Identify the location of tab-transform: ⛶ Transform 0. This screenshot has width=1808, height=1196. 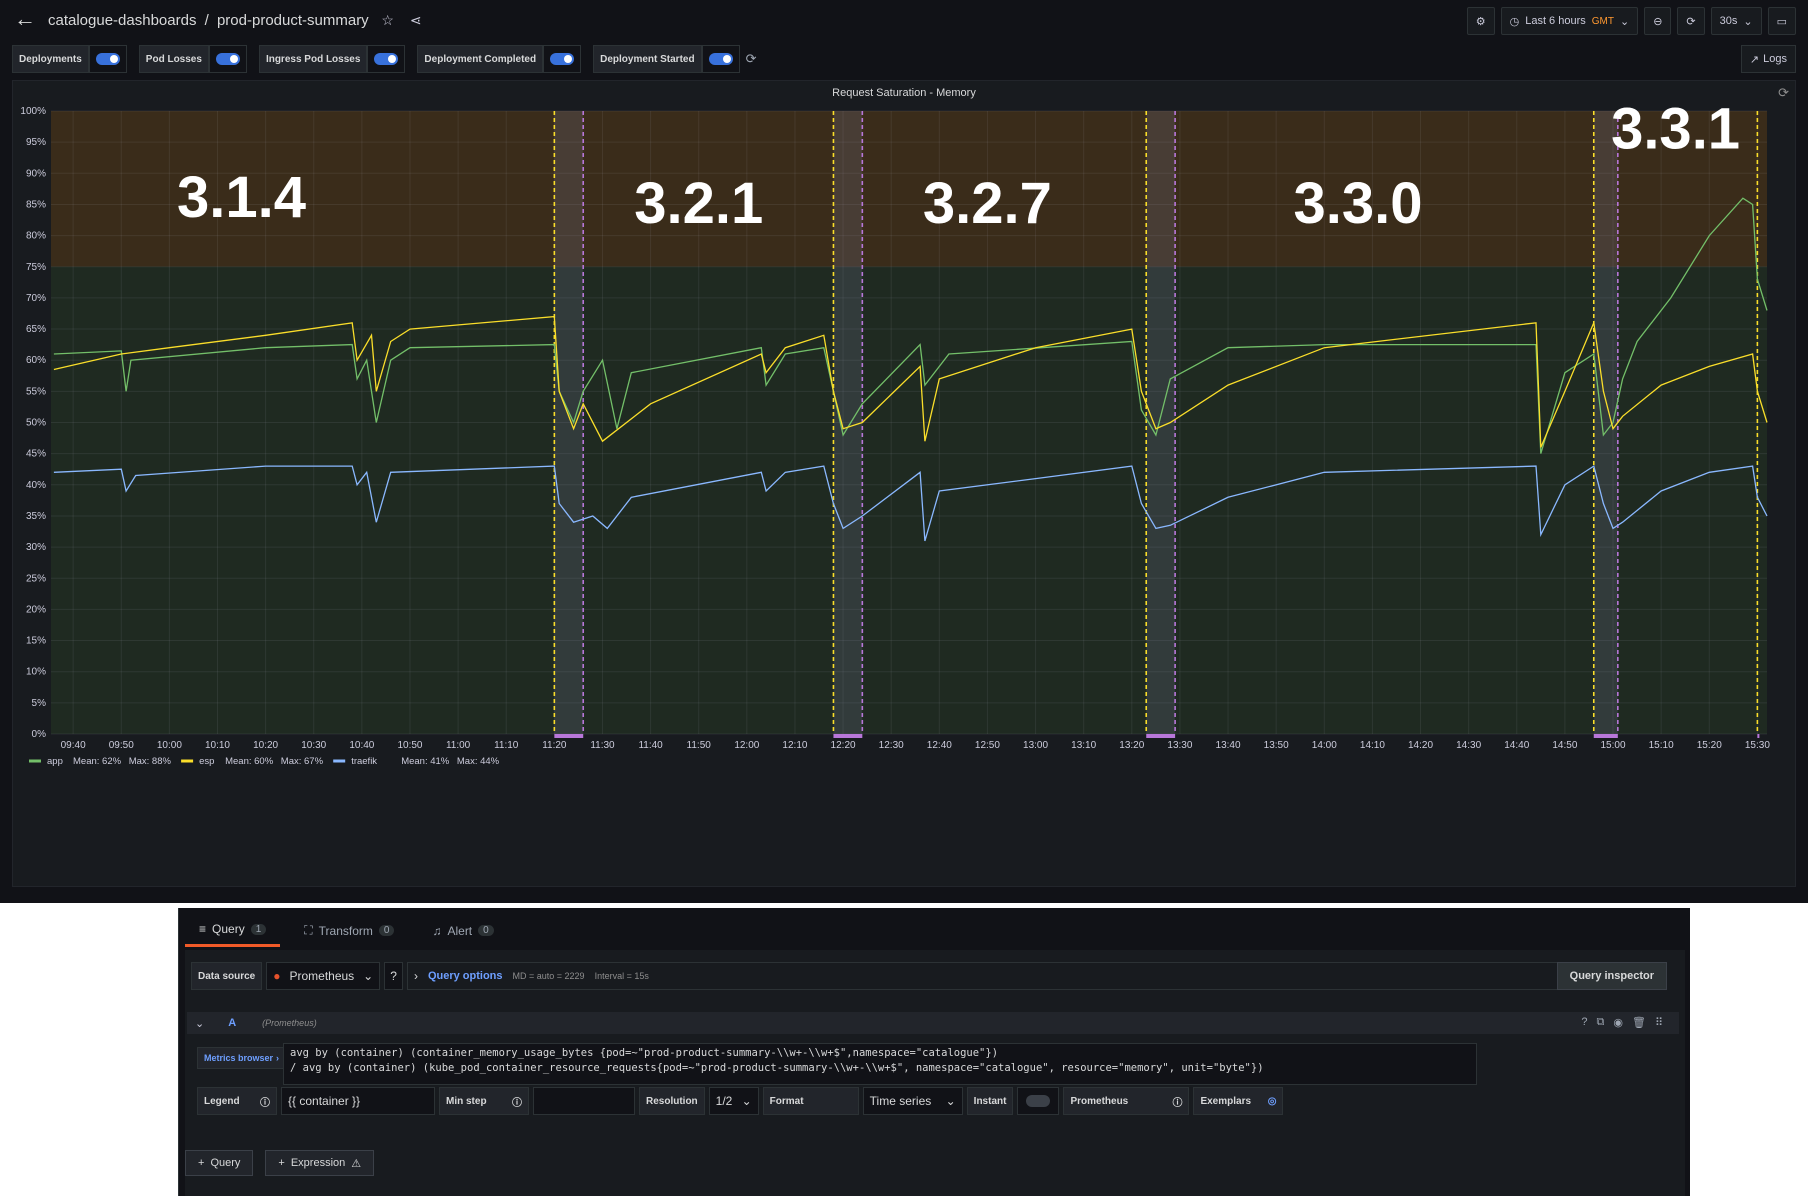
(349, 932).